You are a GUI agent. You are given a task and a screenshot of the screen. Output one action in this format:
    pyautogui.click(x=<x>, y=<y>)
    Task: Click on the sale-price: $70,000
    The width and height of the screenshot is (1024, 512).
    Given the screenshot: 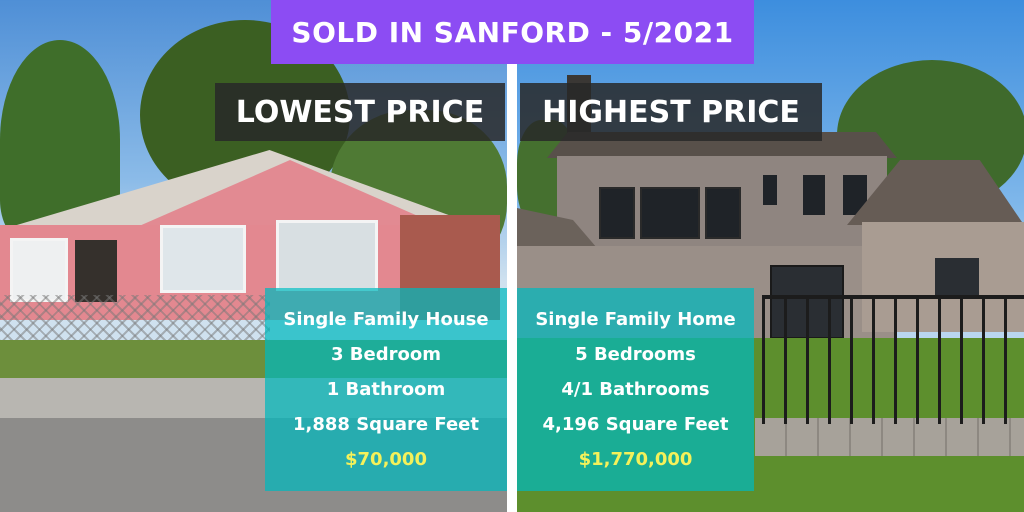 What is the action you would take?
    pyautogui.click(x=386, y=459)
    